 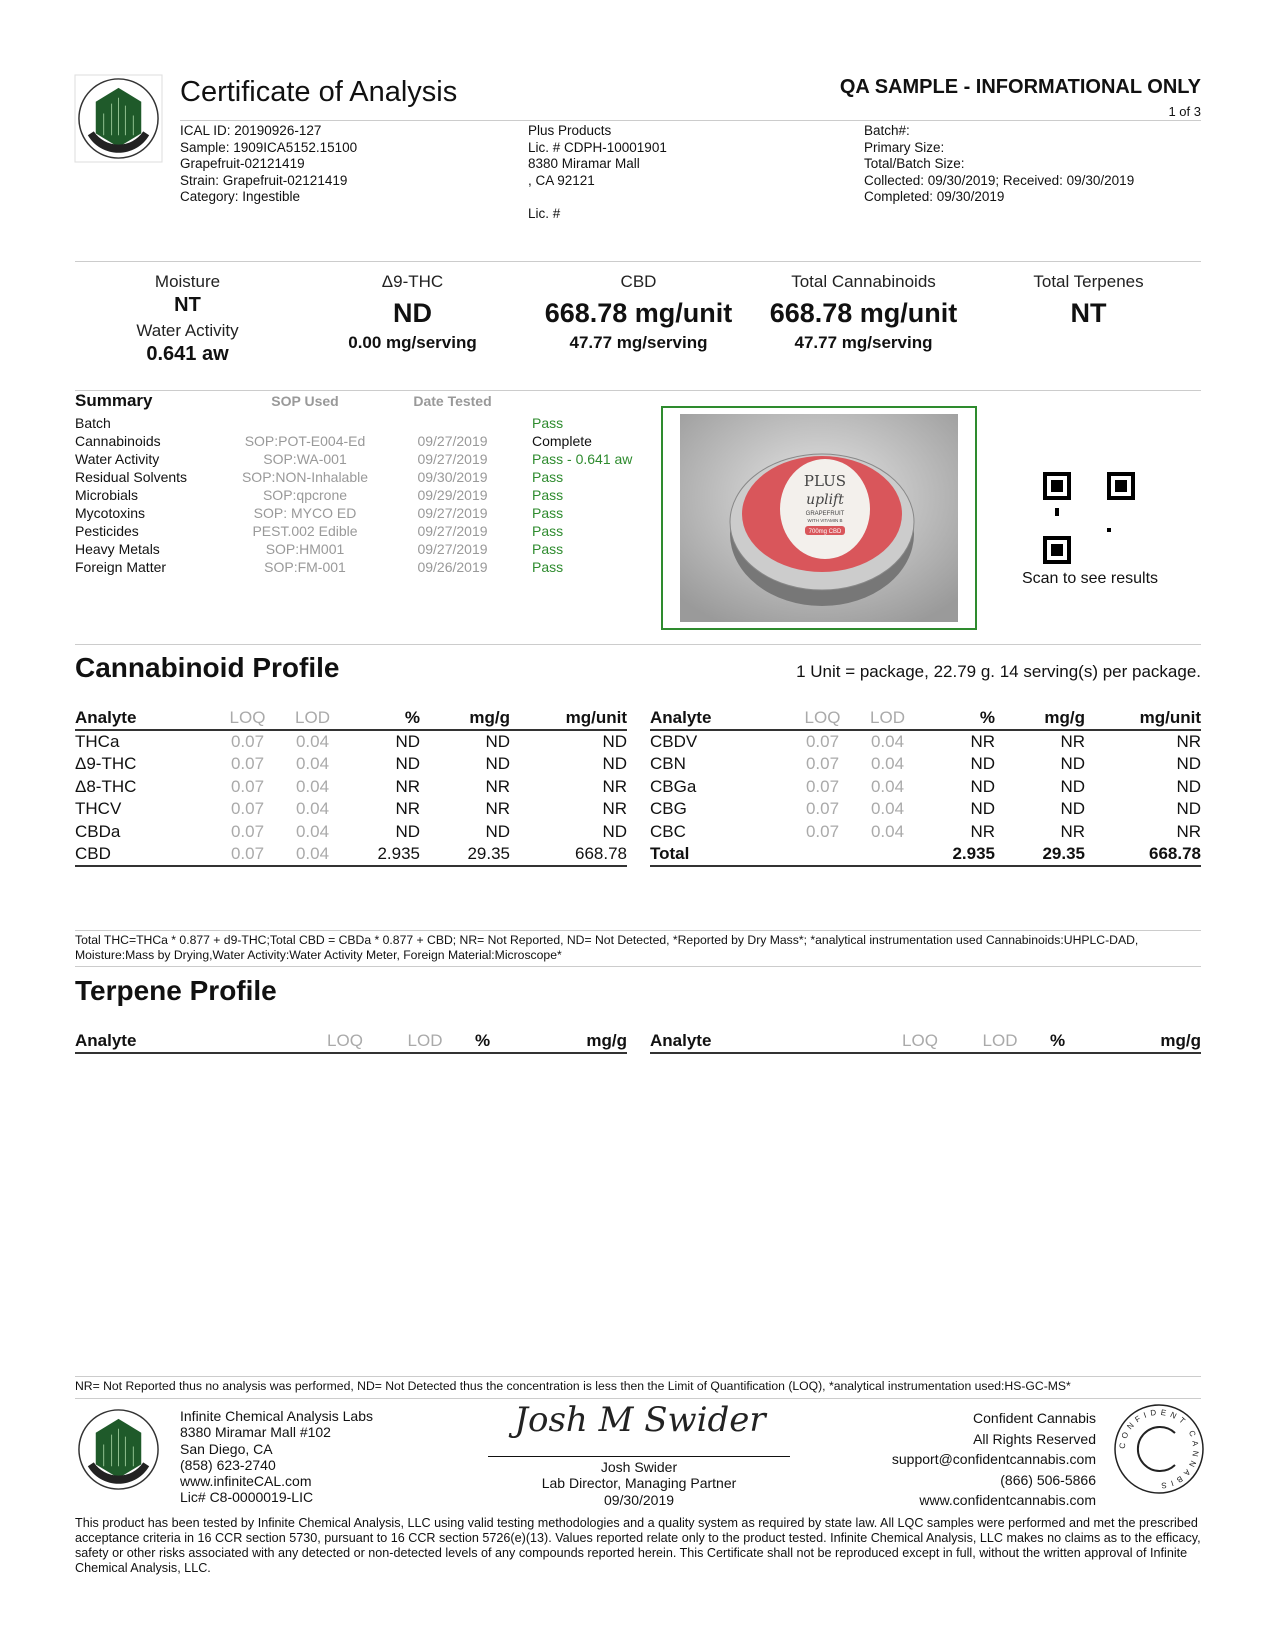 I want to click on summary-row: Batch Pass, so click(x=353, y=423).